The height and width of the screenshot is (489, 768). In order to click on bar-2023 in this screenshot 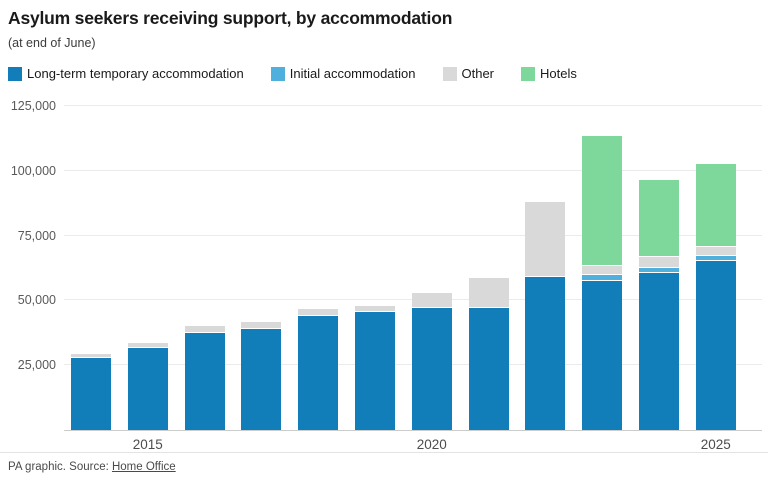, I will do `click(602, 268)`.